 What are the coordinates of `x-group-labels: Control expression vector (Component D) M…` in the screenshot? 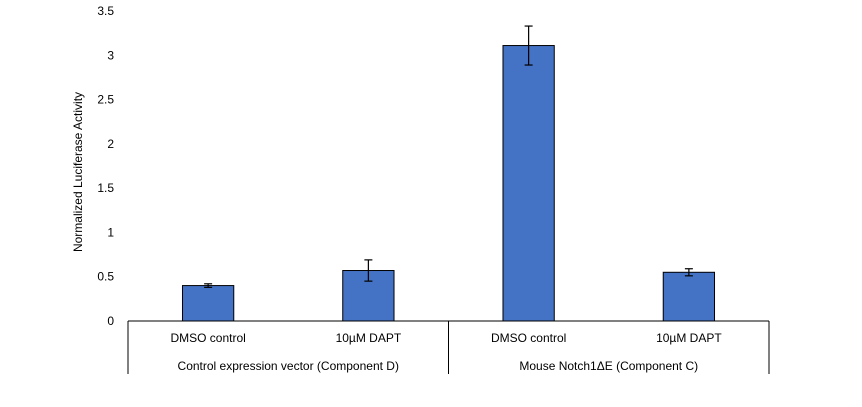 It's located at (438, 366).